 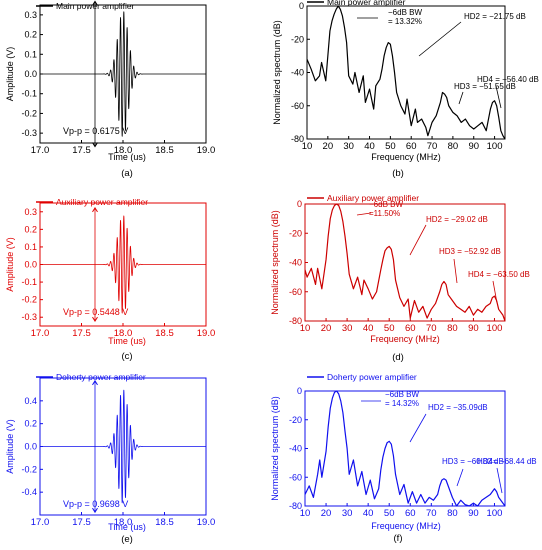 What do you see at coordinates (127, 173) in the screenshot?
I see `panel-label: (a)` at bounding box center [127, 173].